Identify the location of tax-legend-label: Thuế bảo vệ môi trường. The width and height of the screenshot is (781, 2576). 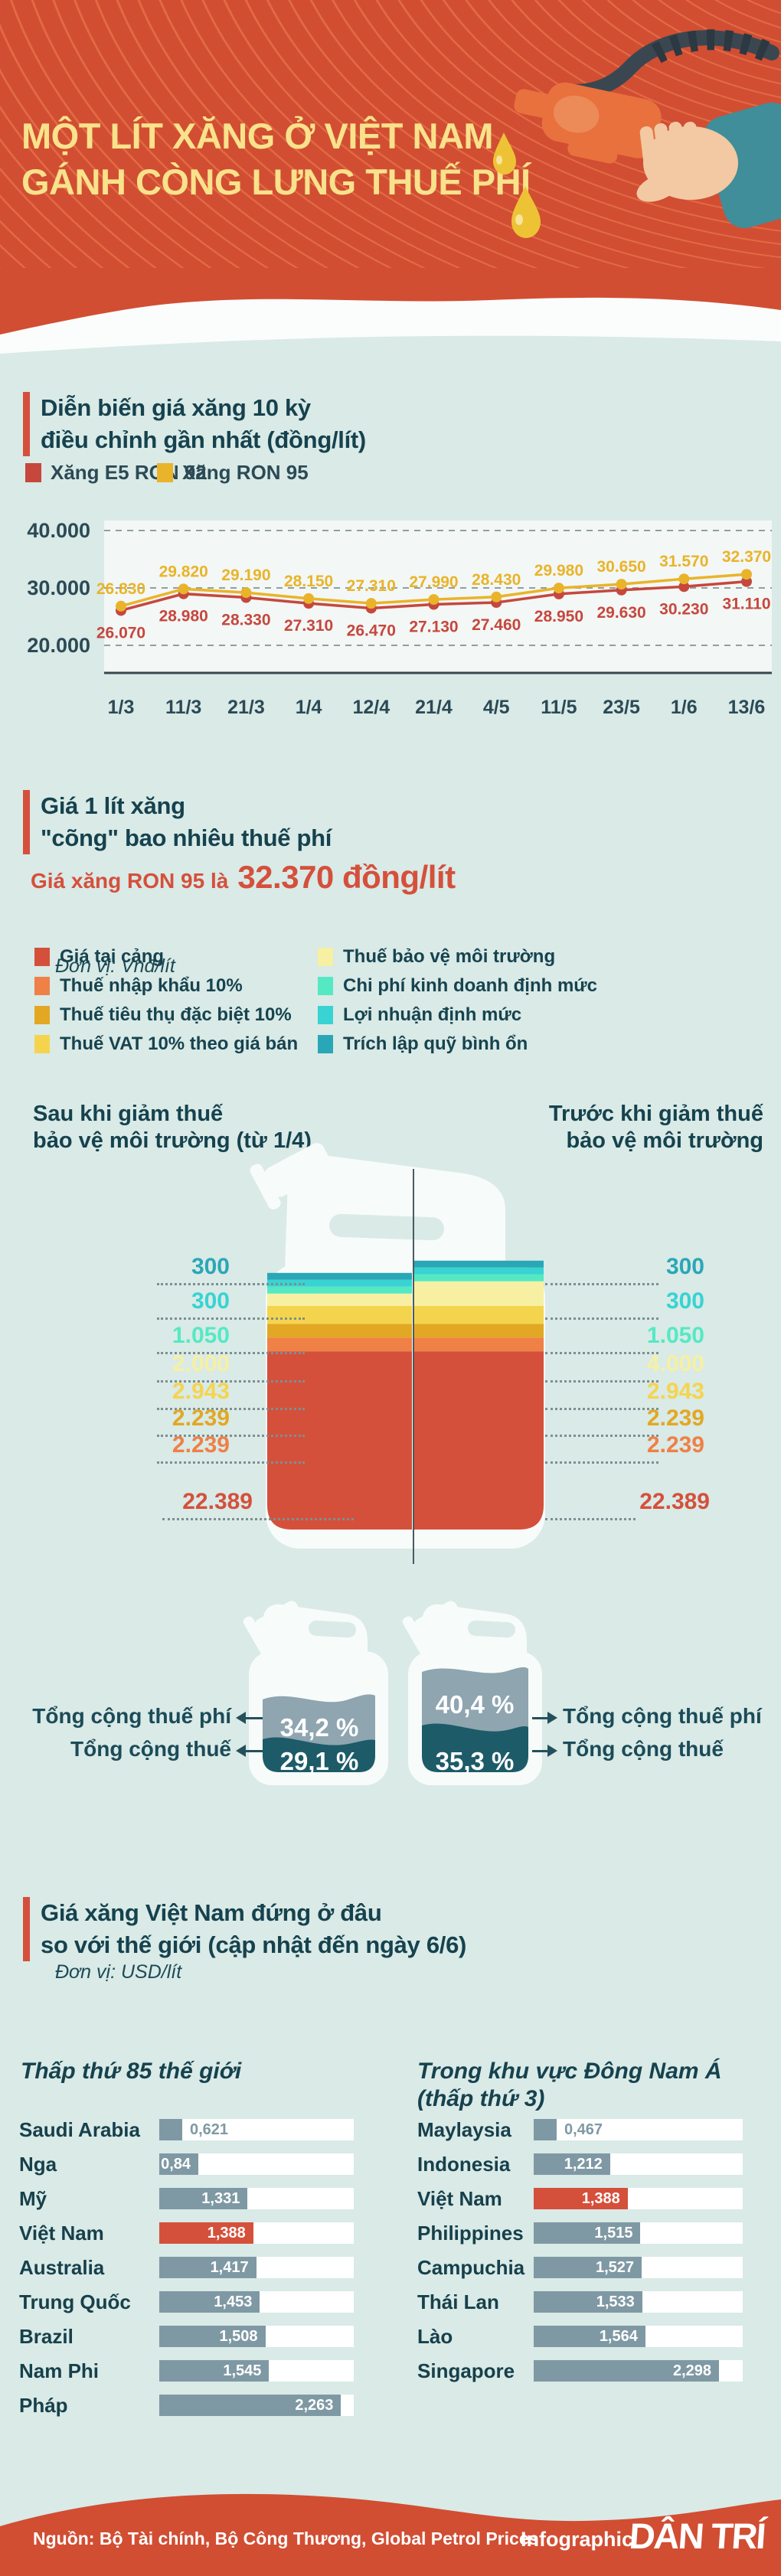
(450, 957).